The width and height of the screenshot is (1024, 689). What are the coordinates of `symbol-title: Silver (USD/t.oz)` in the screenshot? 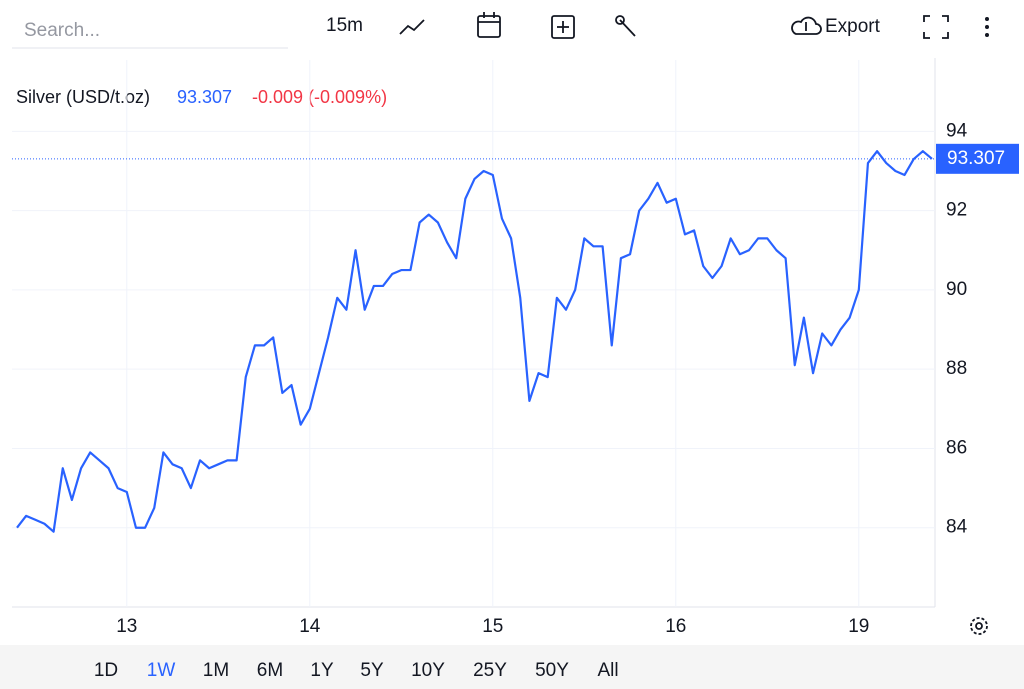 It's located at (83, 97).